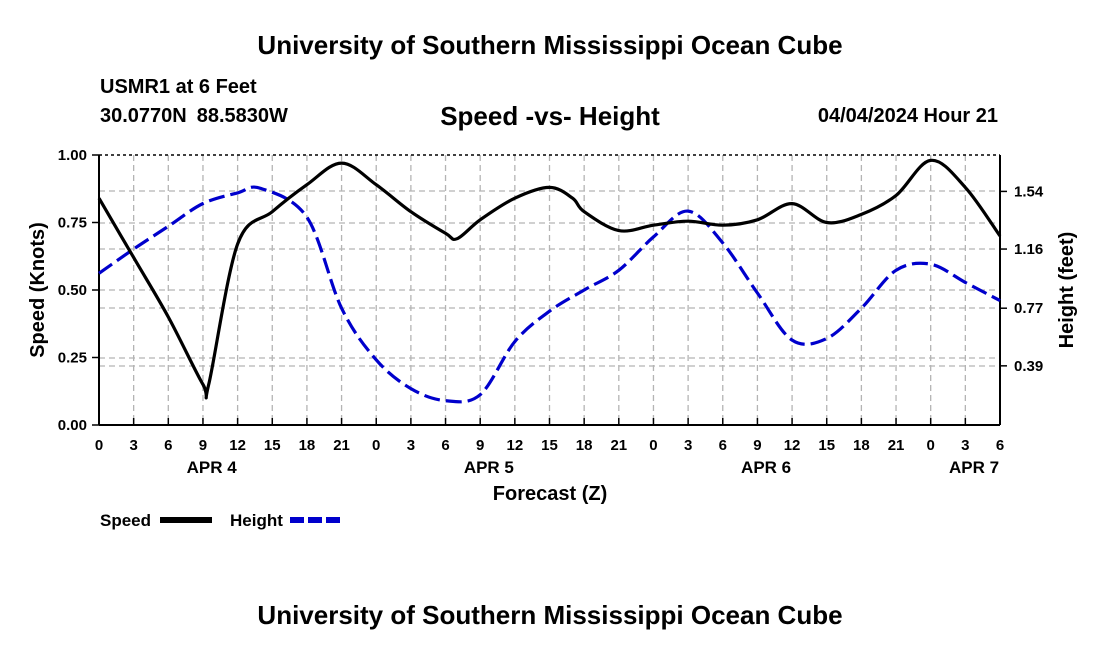 The width and height of the screenshot is (1100, 650). Describe the element at coordinates (242, 116) in the screenshot. I see `longitude: 88.5830W` at that location.